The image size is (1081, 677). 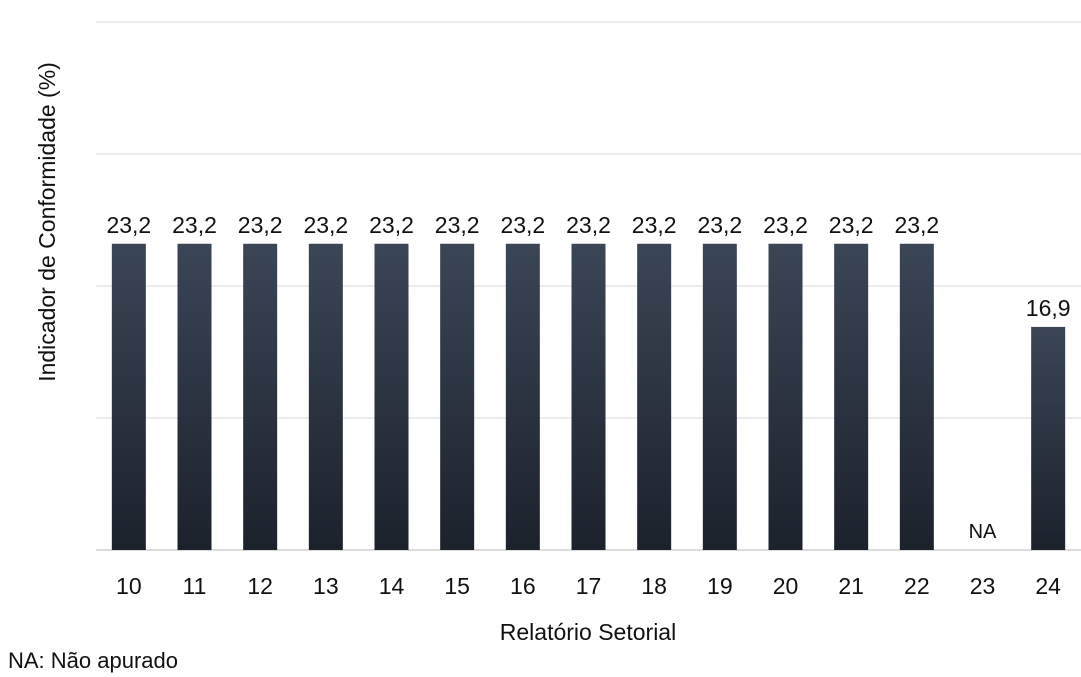 I want to click on x-tick-label: 24, so click(x=1048, y=586).